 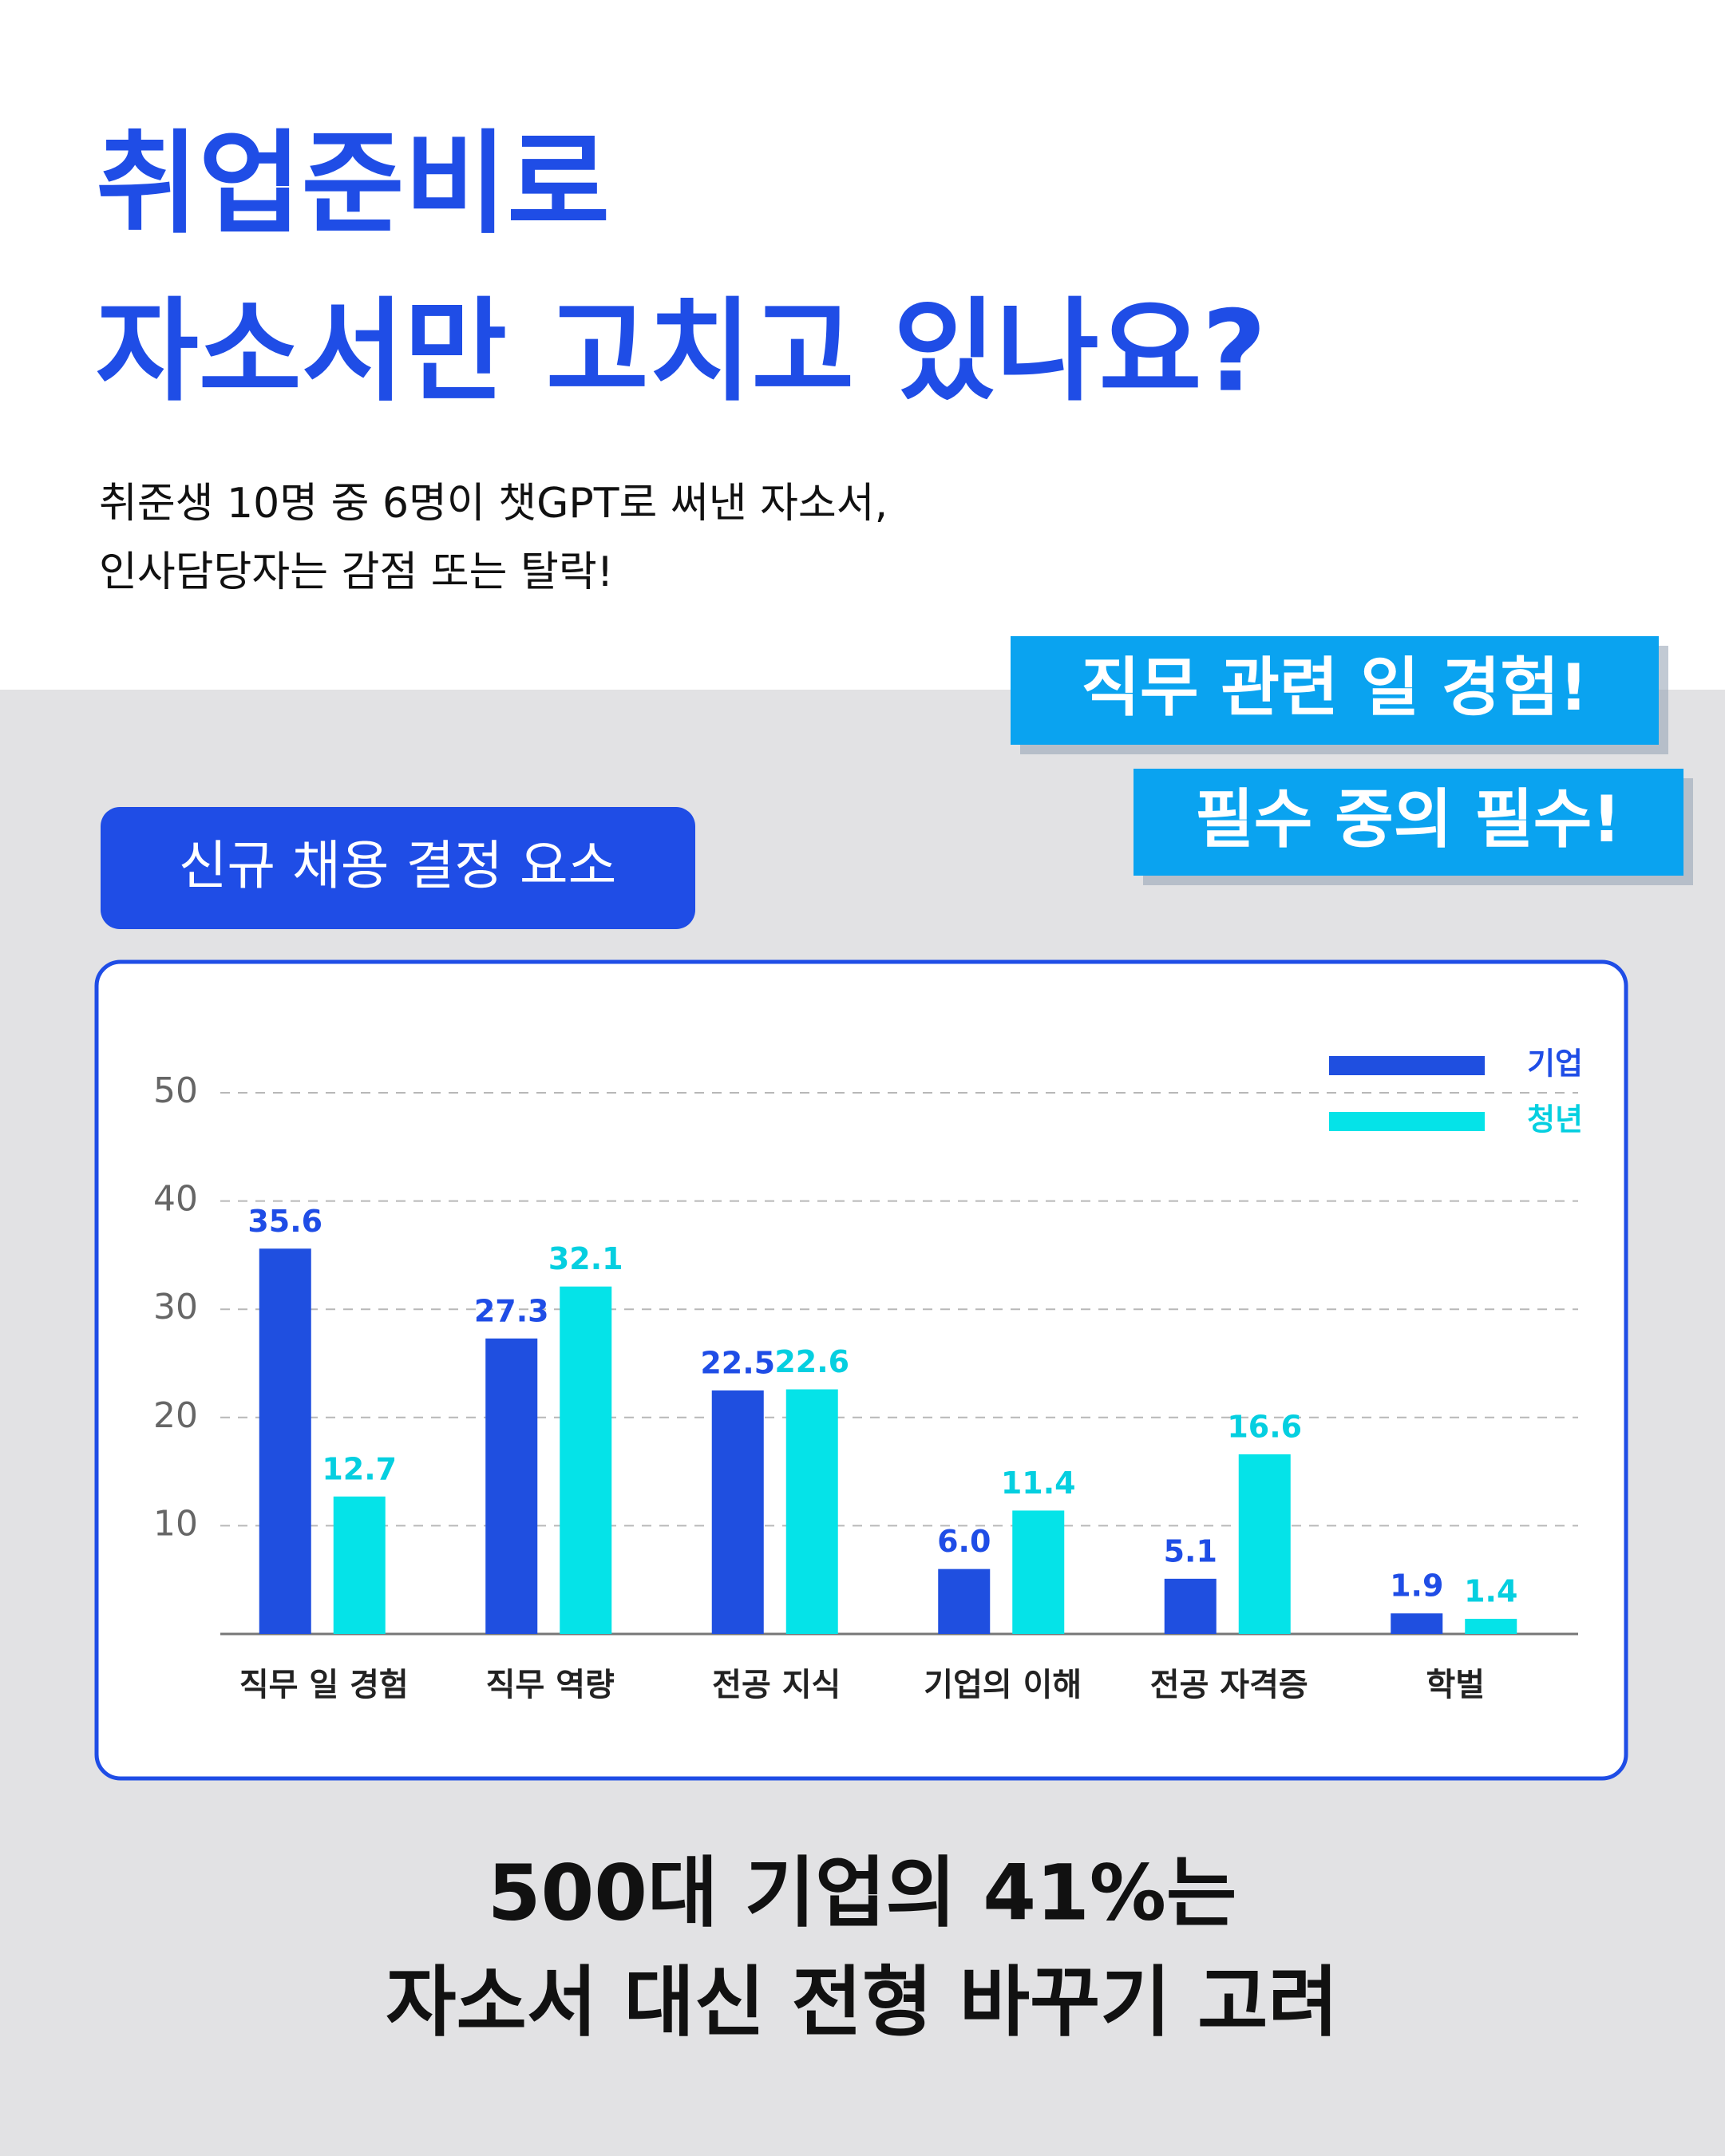 What do you see at coordinates (356, 572) in the screenshot?
I see `subtitle-line: 인사담당자는 감점 또는 탈락!` at bounding box center [356, 572].